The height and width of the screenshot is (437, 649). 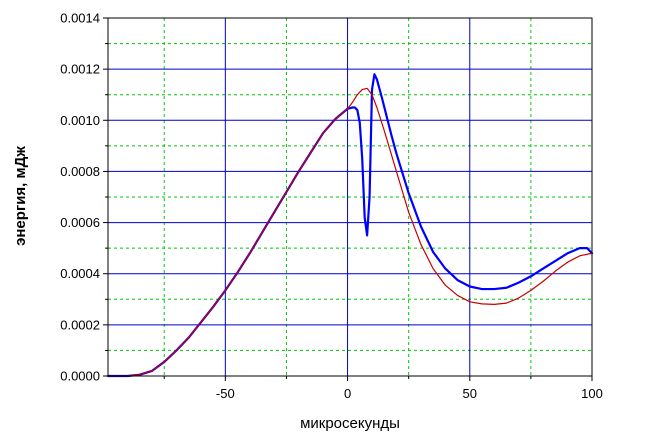 What do you see at coordinates (80, 18) in the screenshot?
I see `y-tick-label: 0.0014` at bounding box center [80, 18].